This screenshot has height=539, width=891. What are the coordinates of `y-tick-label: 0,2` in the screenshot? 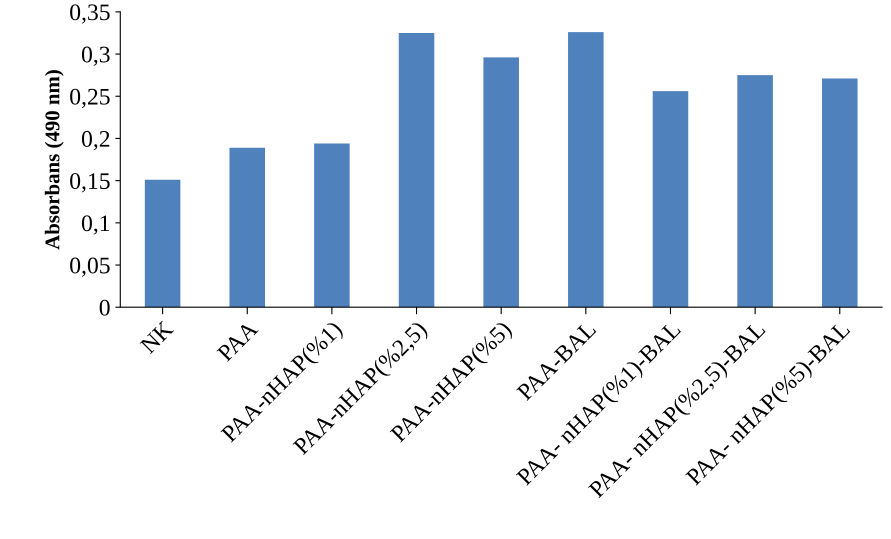 It's located at (96, 140).